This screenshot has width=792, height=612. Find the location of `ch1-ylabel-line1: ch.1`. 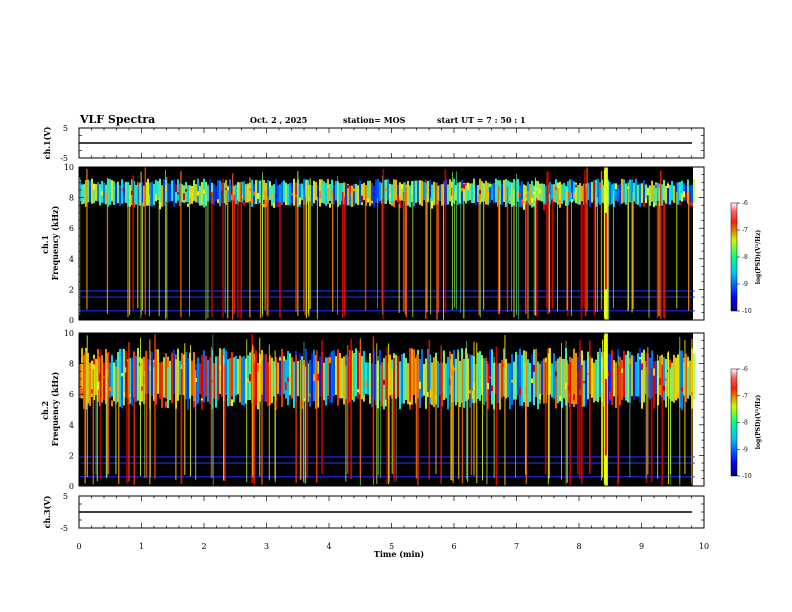

ch1-ylabel-line1: ch.1 is located at coordinates (45, 244).